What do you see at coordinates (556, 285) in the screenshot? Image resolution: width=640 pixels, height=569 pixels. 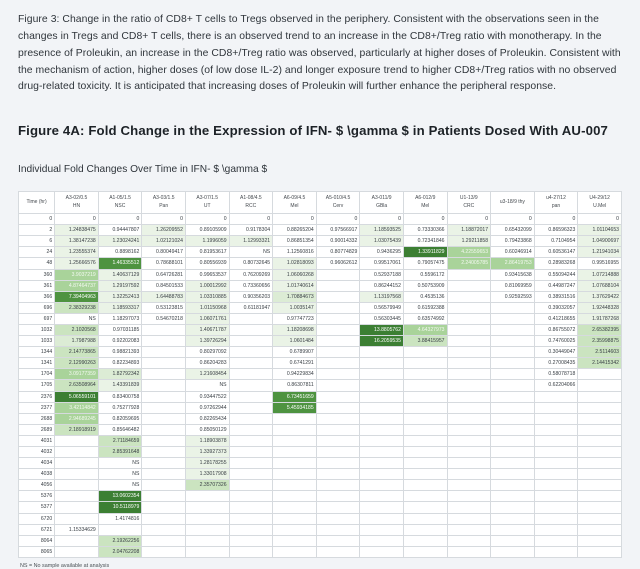 I see `data-cell: 0.44987247` at bounding box center [556, 285].